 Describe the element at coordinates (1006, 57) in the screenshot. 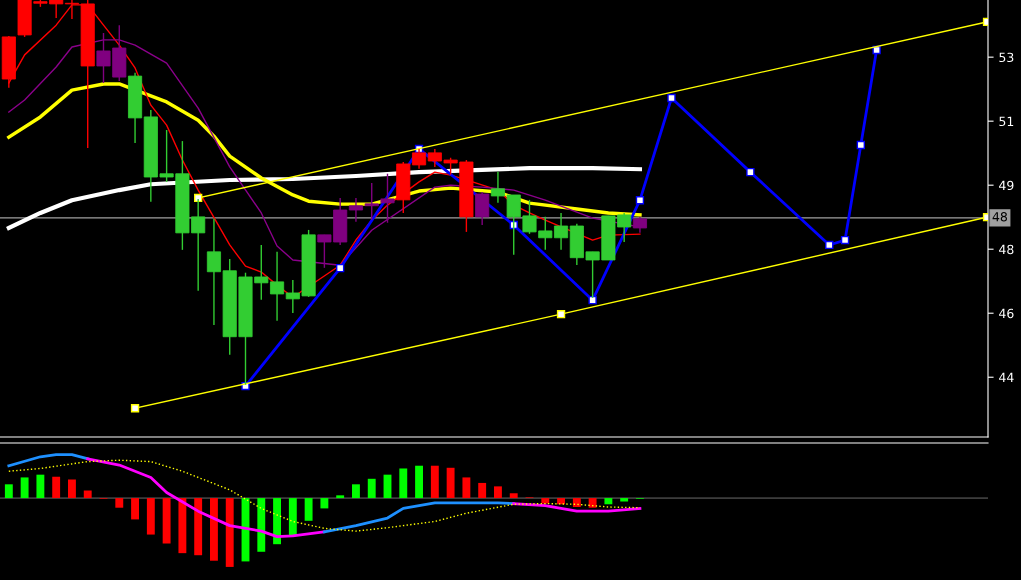

I see `y-tick-label: 53` at that location.